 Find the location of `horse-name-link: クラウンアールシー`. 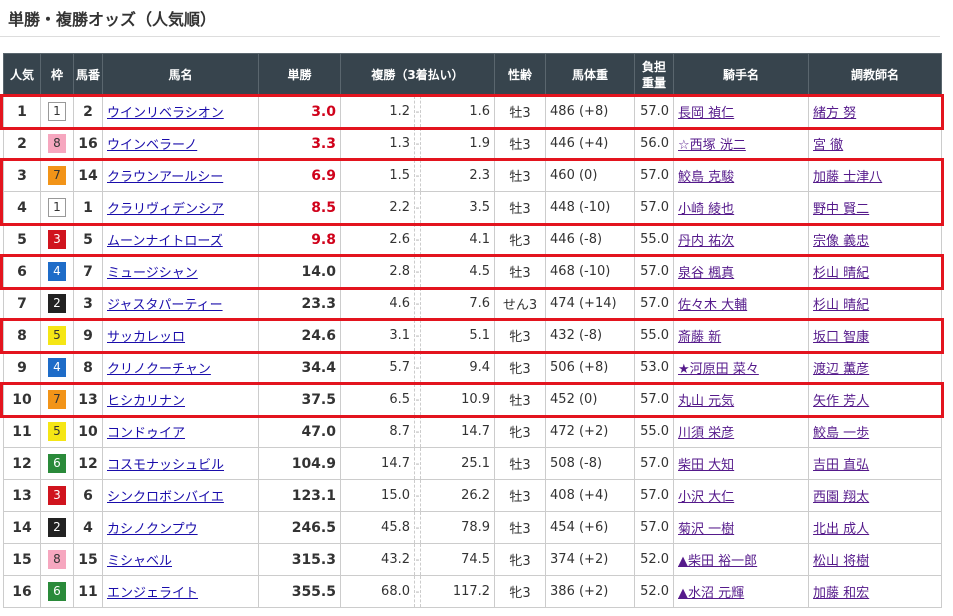

horse-name-link: クラウンアールシー is located at coordinates (165, 177).